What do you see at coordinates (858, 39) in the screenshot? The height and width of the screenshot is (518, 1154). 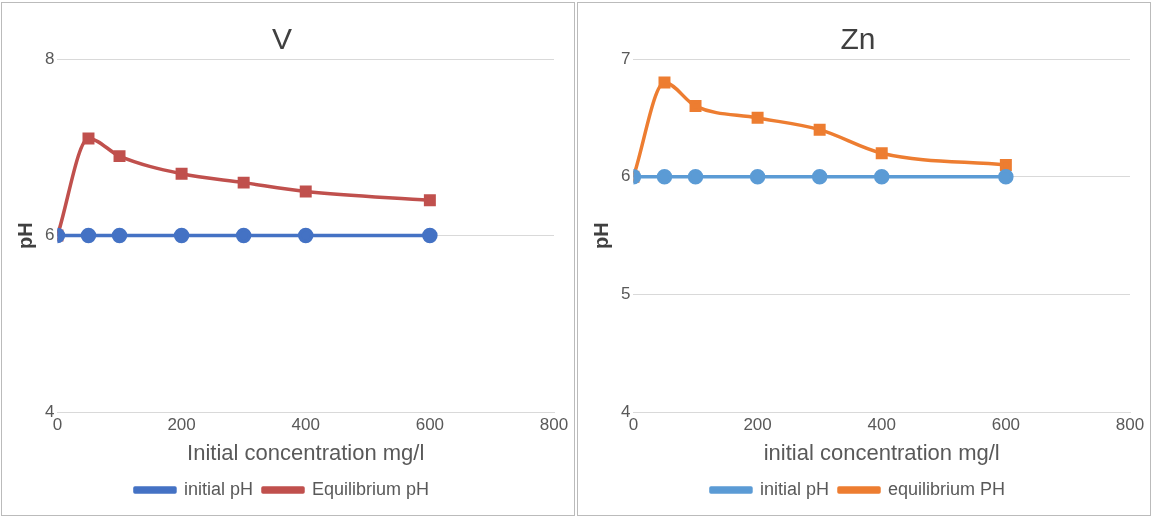 I see `chart-title: Zn` at bounding box center [858, 39].